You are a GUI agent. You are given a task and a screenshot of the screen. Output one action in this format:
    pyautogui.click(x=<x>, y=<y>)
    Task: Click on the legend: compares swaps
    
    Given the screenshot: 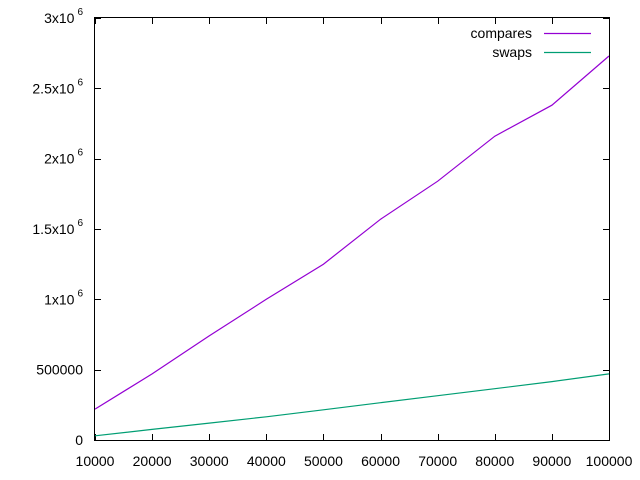 What is the action you would take?
    pyautogui.click(x=531, y=42)
    